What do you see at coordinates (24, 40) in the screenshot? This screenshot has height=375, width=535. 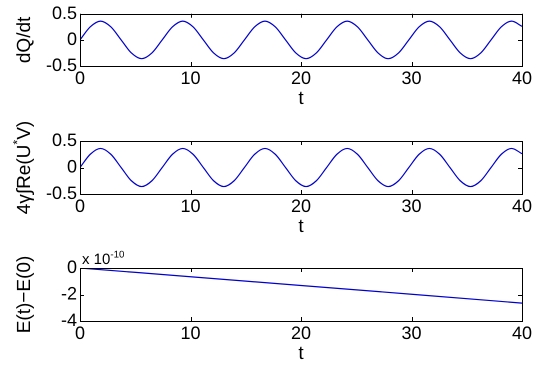 I see `y-axis-title: dQ/dt` at bounding box center [24, 40].